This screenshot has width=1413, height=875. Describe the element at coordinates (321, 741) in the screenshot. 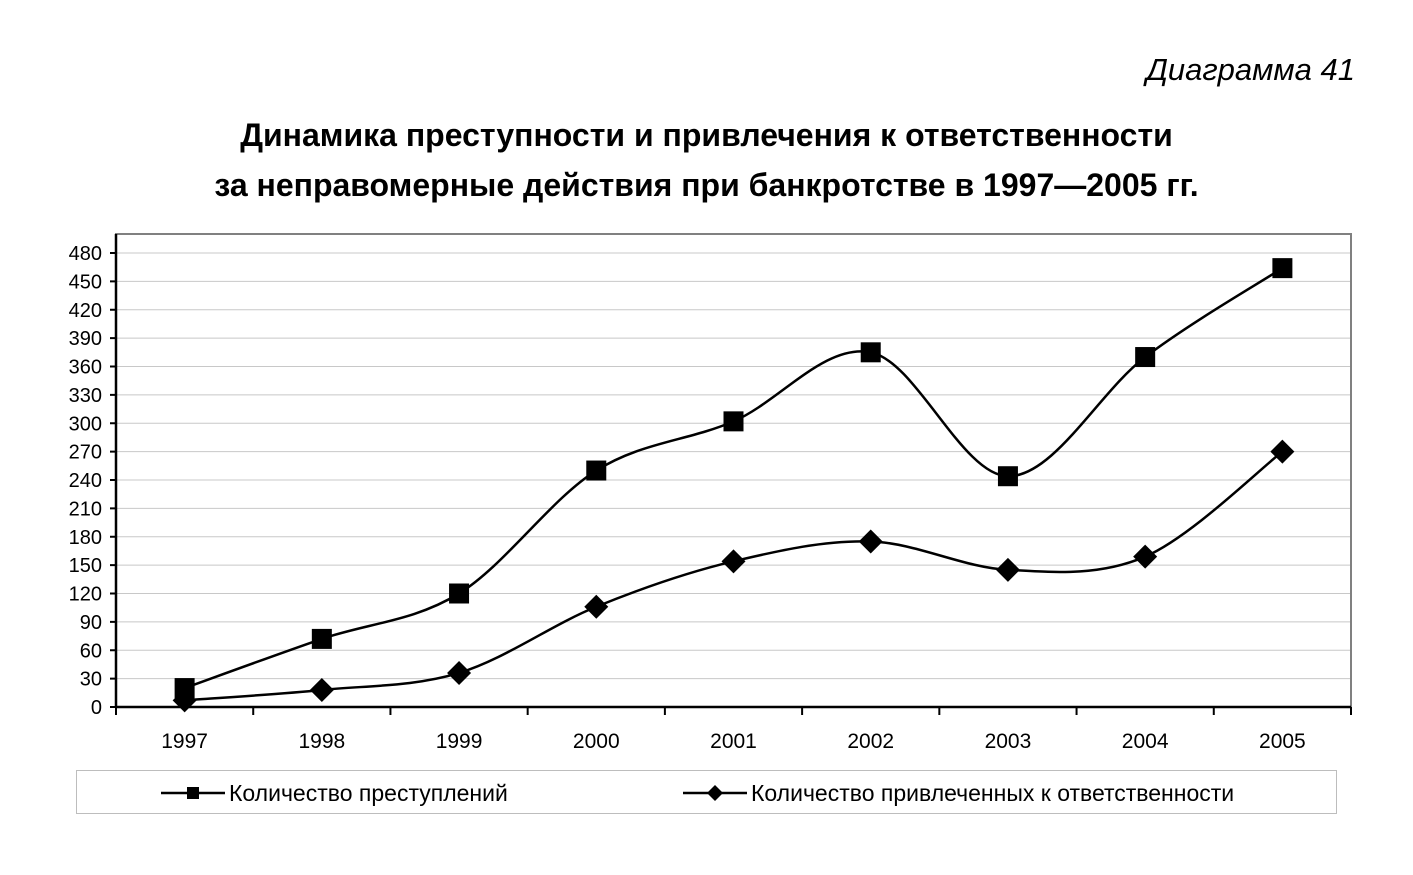

I see `x-tick-label: 1998` at that location.